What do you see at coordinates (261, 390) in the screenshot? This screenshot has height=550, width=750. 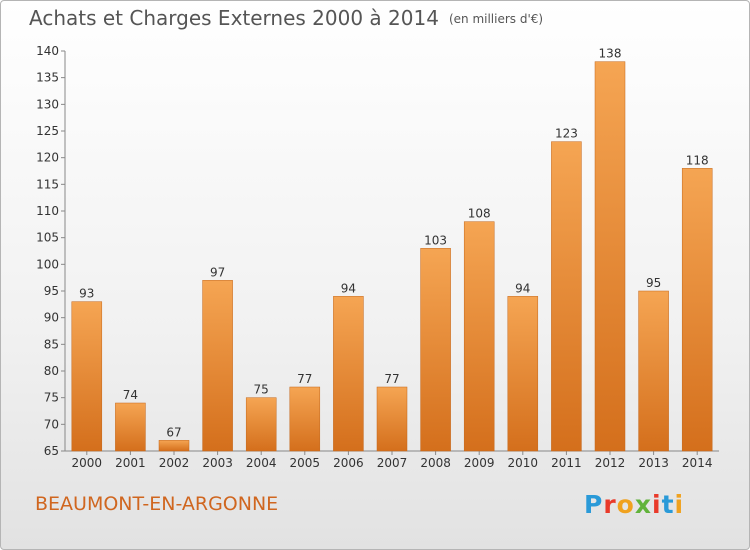 I see `data-label: 75` at bounding box center [261, 390].